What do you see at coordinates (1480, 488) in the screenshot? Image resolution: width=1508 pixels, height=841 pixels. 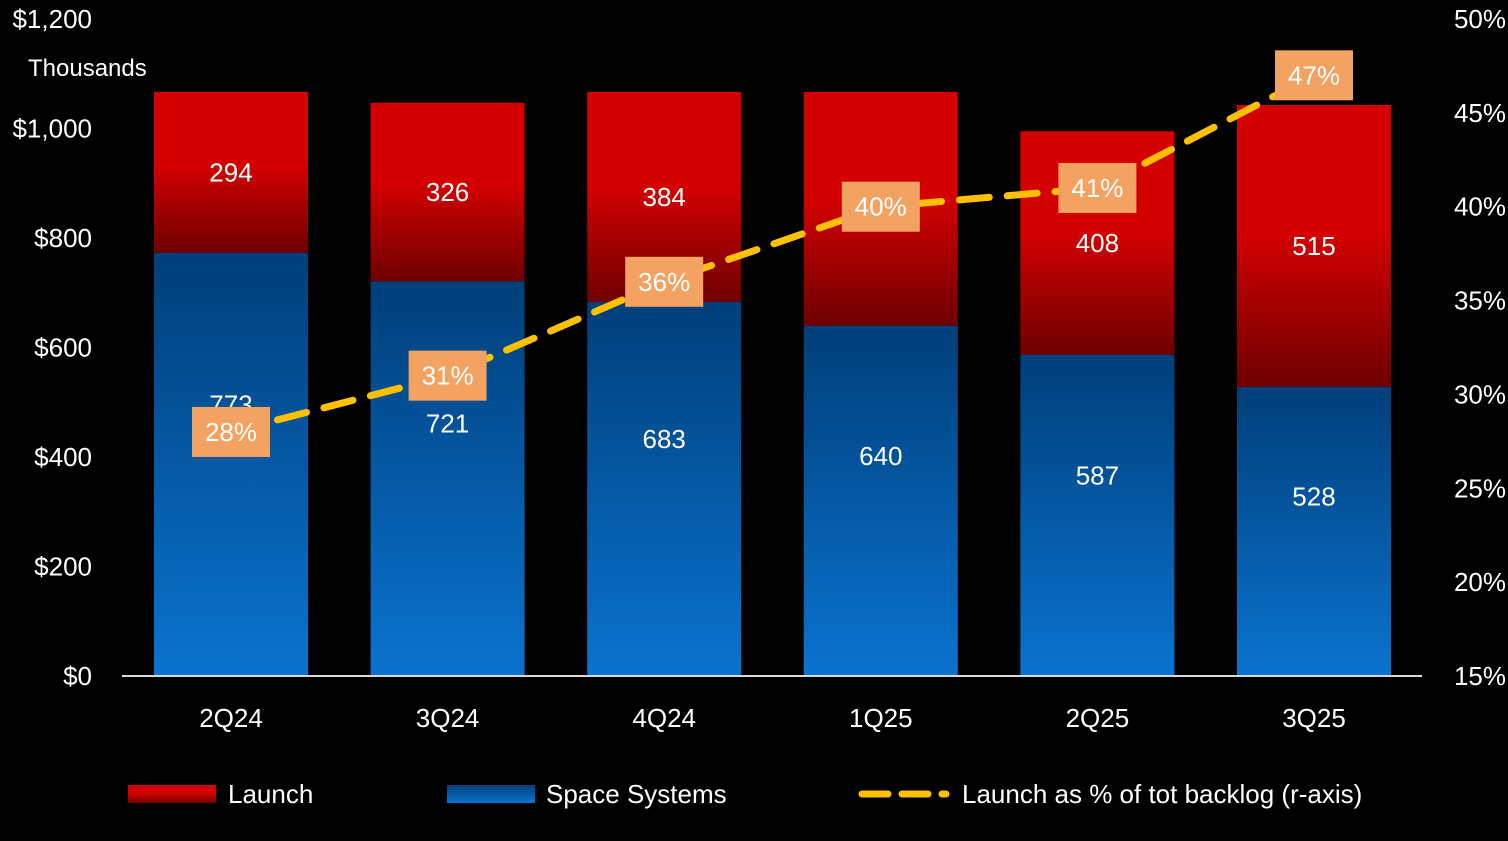 I see `right-tick-label: 25%` at bounding box center [1480, 488].